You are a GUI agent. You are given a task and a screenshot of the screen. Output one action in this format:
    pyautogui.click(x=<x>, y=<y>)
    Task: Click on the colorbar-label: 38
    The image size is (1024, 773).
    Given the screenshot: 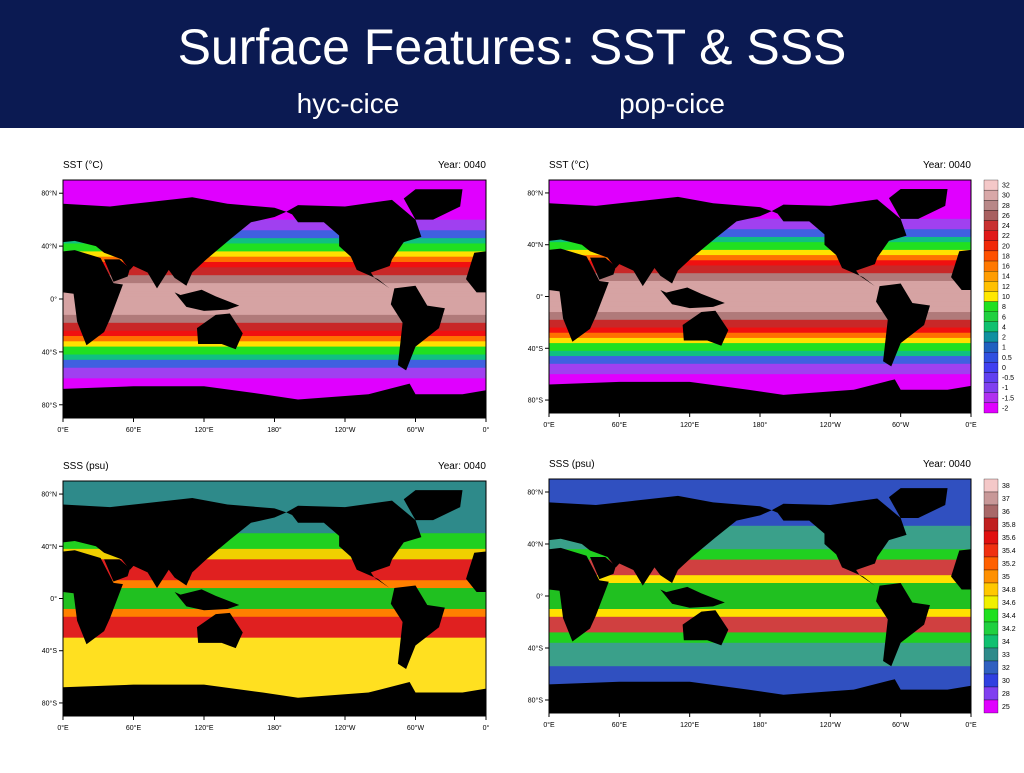 What is the action you would take?
    pyautogui.click(x=1006, y=486)
    